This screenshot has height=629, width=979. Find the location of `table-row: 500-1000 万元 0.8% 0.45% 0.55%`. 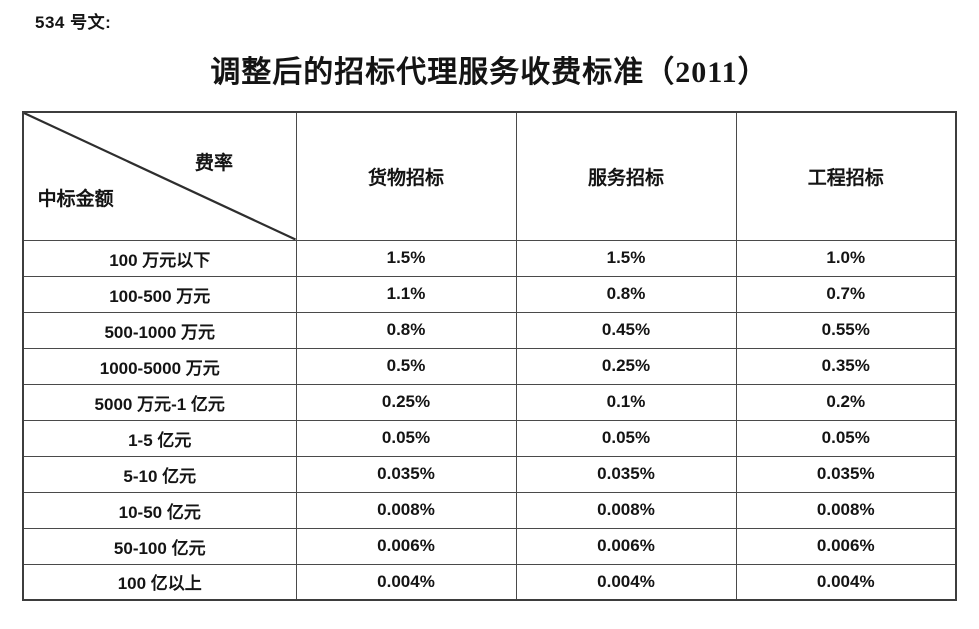

table-row: 500-1000 万元 0.8% 0.45% 0.55% is located at coordinates (489, 330).